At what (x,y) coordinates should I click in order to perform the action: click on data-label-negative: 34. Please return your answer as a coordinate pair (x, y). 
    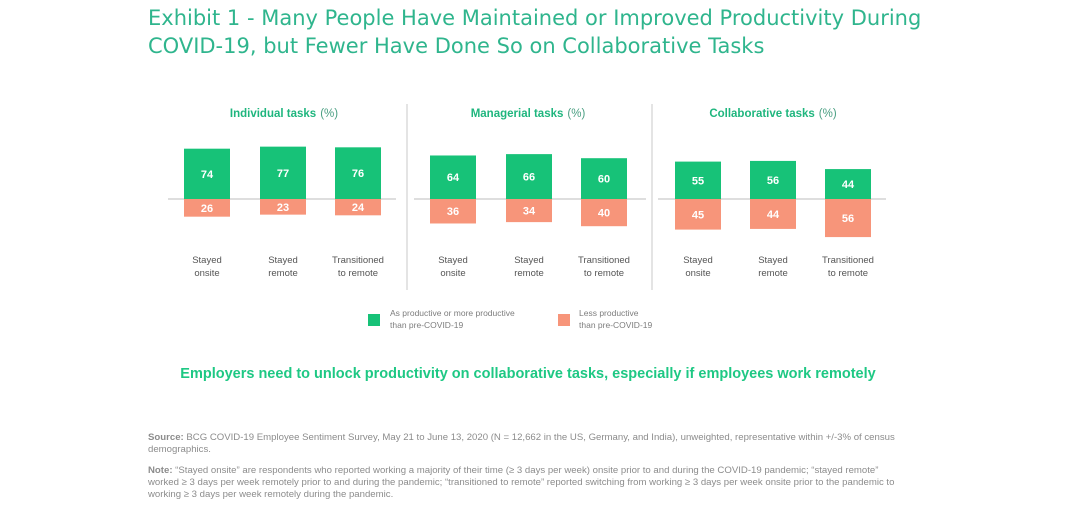
    Looking at the image, I should click on (529, 212).